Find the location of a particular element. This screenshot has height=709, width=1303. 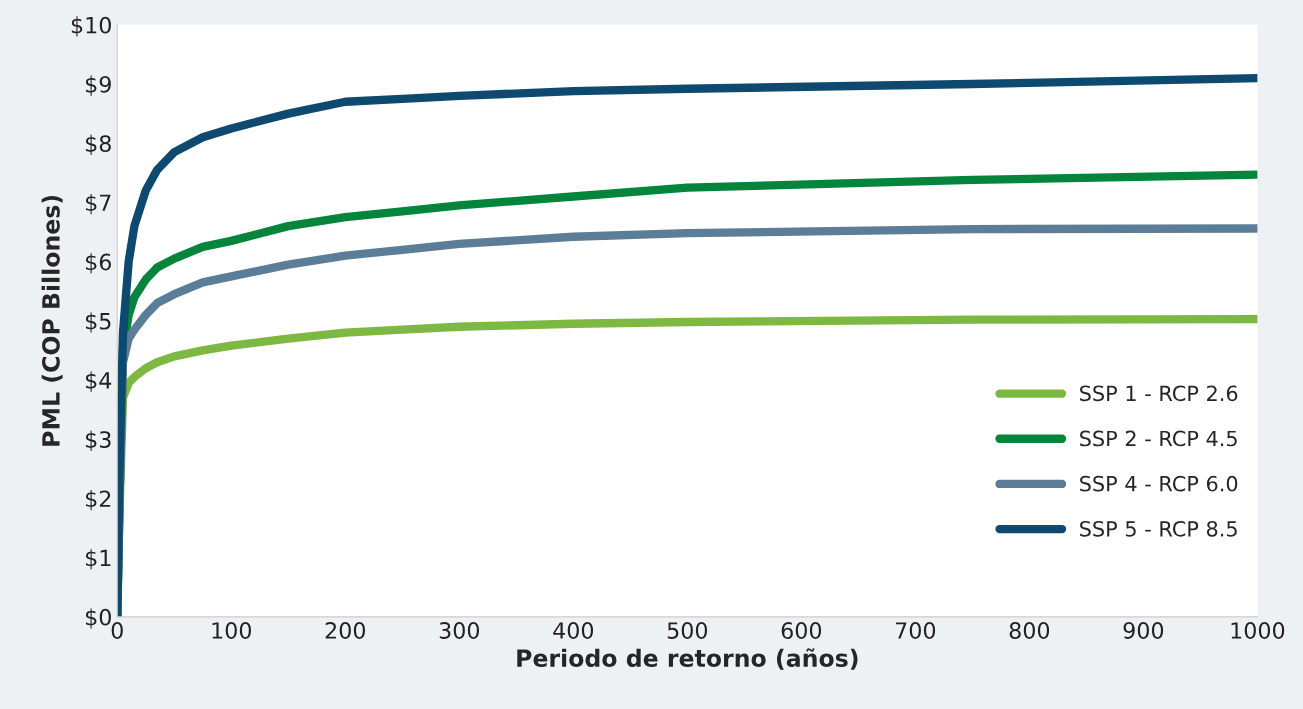

x-tick-label: 100 is located at coordinates (232, 630).